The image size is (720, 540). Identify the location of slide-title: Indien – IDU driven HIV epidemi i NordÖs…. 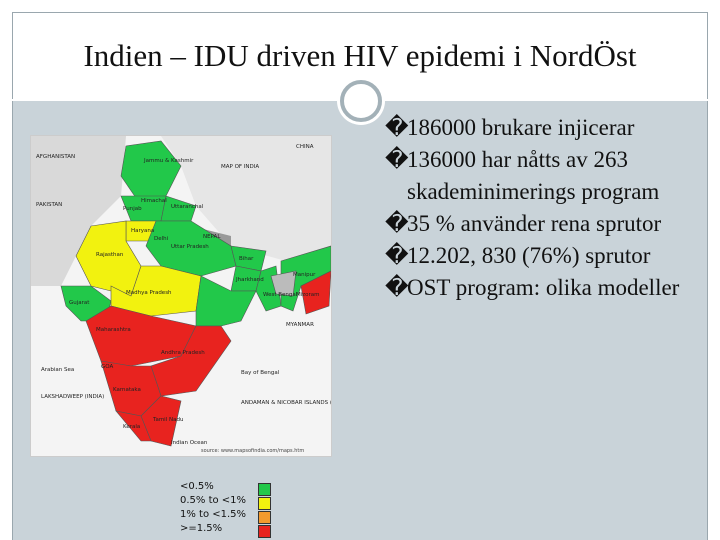
(360, 55).